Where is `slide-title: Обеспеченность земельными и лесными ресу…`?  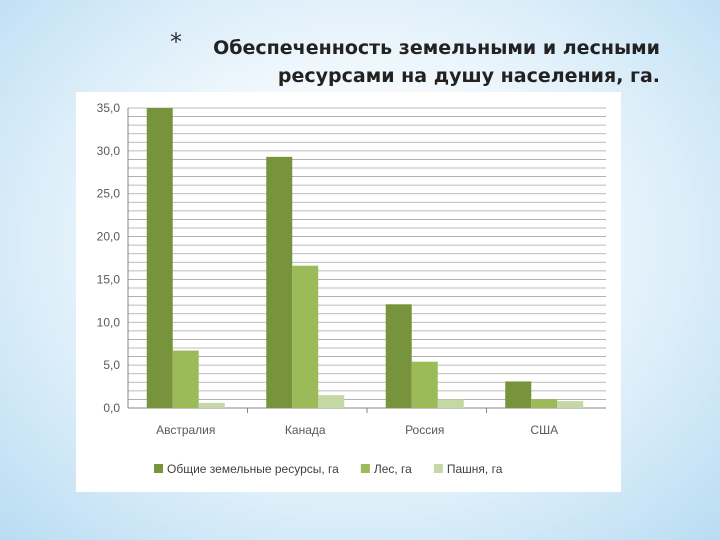
slide-title: Обеспеченность земельными и лесными ресу… is located at coordinates (425, 62).